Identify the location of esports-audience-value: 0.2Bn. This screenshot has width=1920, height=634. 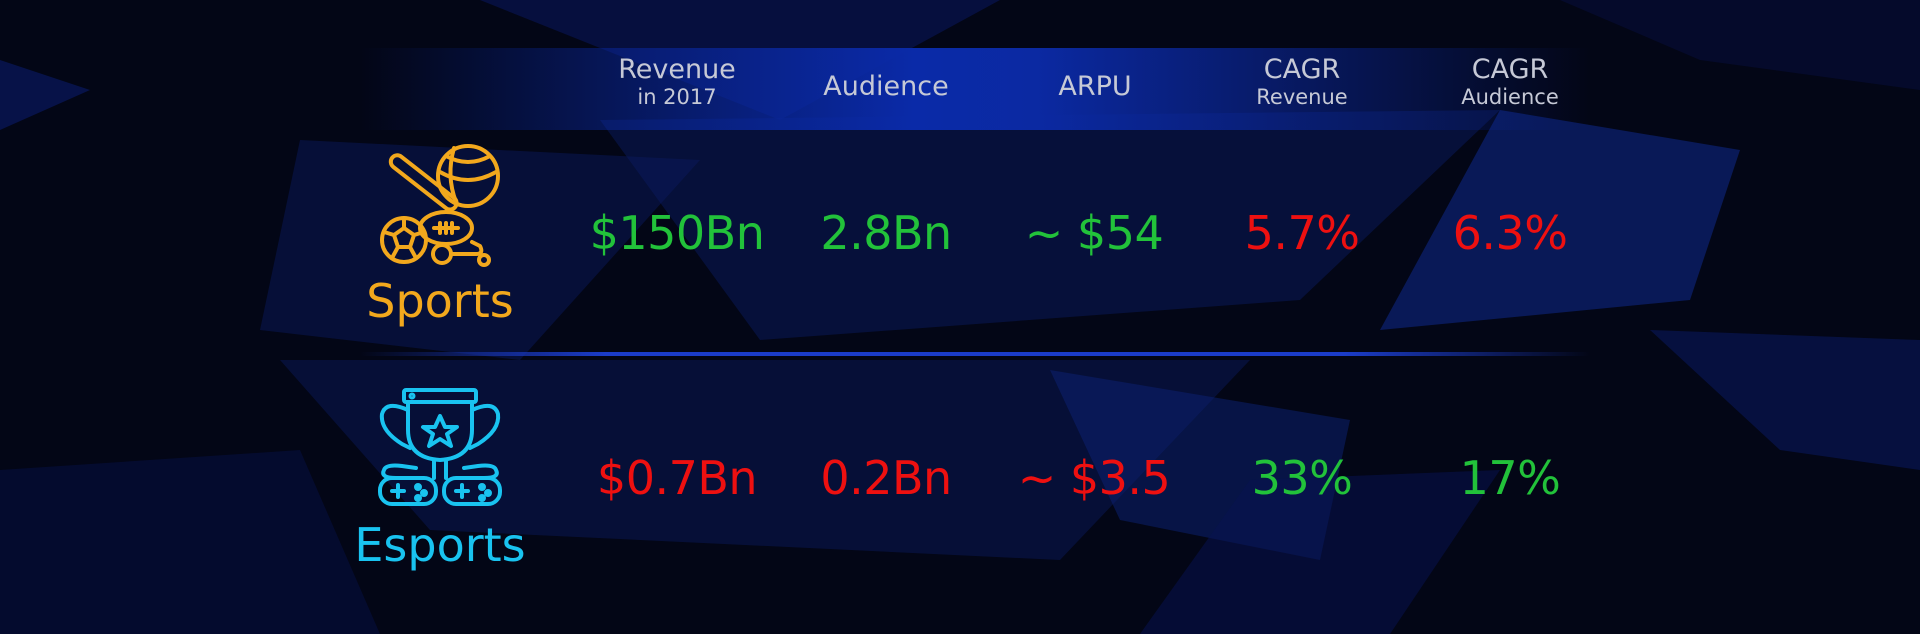
(886, 478).